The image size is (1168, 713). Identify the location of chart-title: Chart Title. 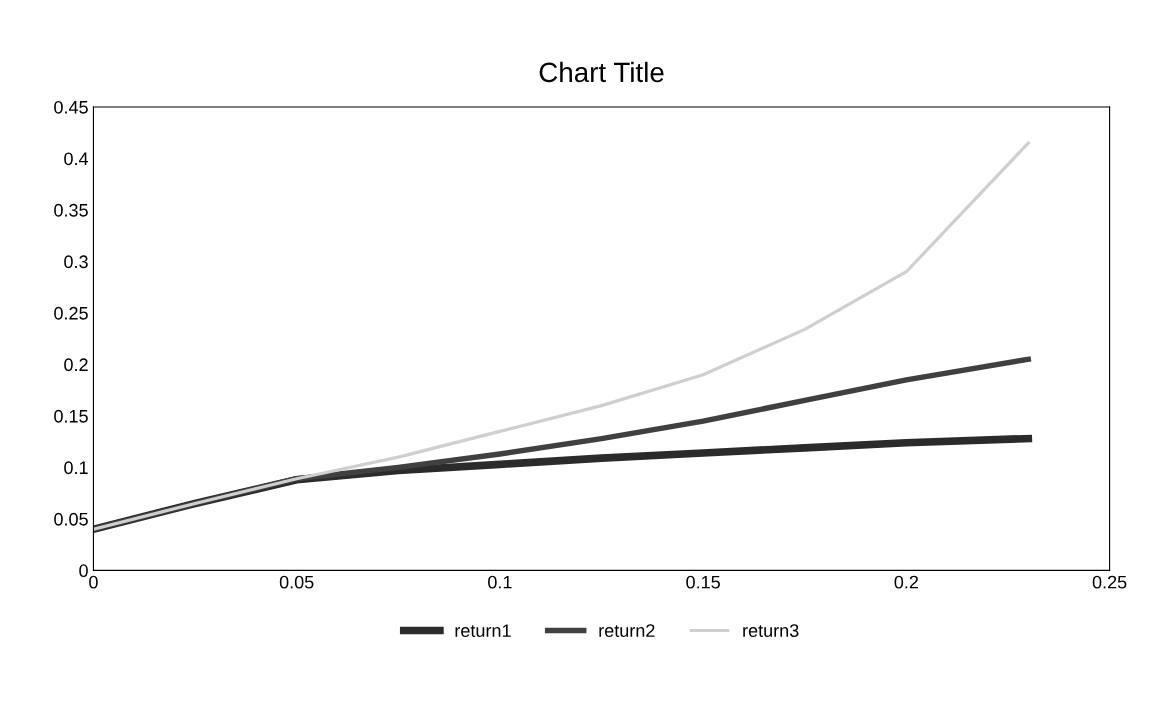
(601, 72).